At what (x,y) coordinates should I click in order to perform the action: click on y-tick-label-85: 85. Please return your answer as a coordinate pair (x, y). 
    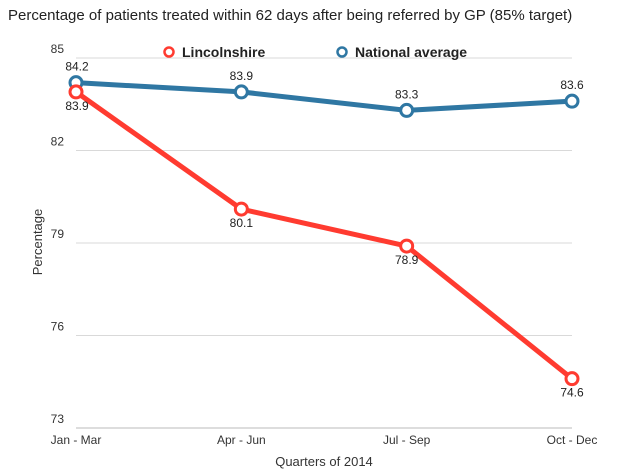
    Looking at the image, I should click on (58, 49).